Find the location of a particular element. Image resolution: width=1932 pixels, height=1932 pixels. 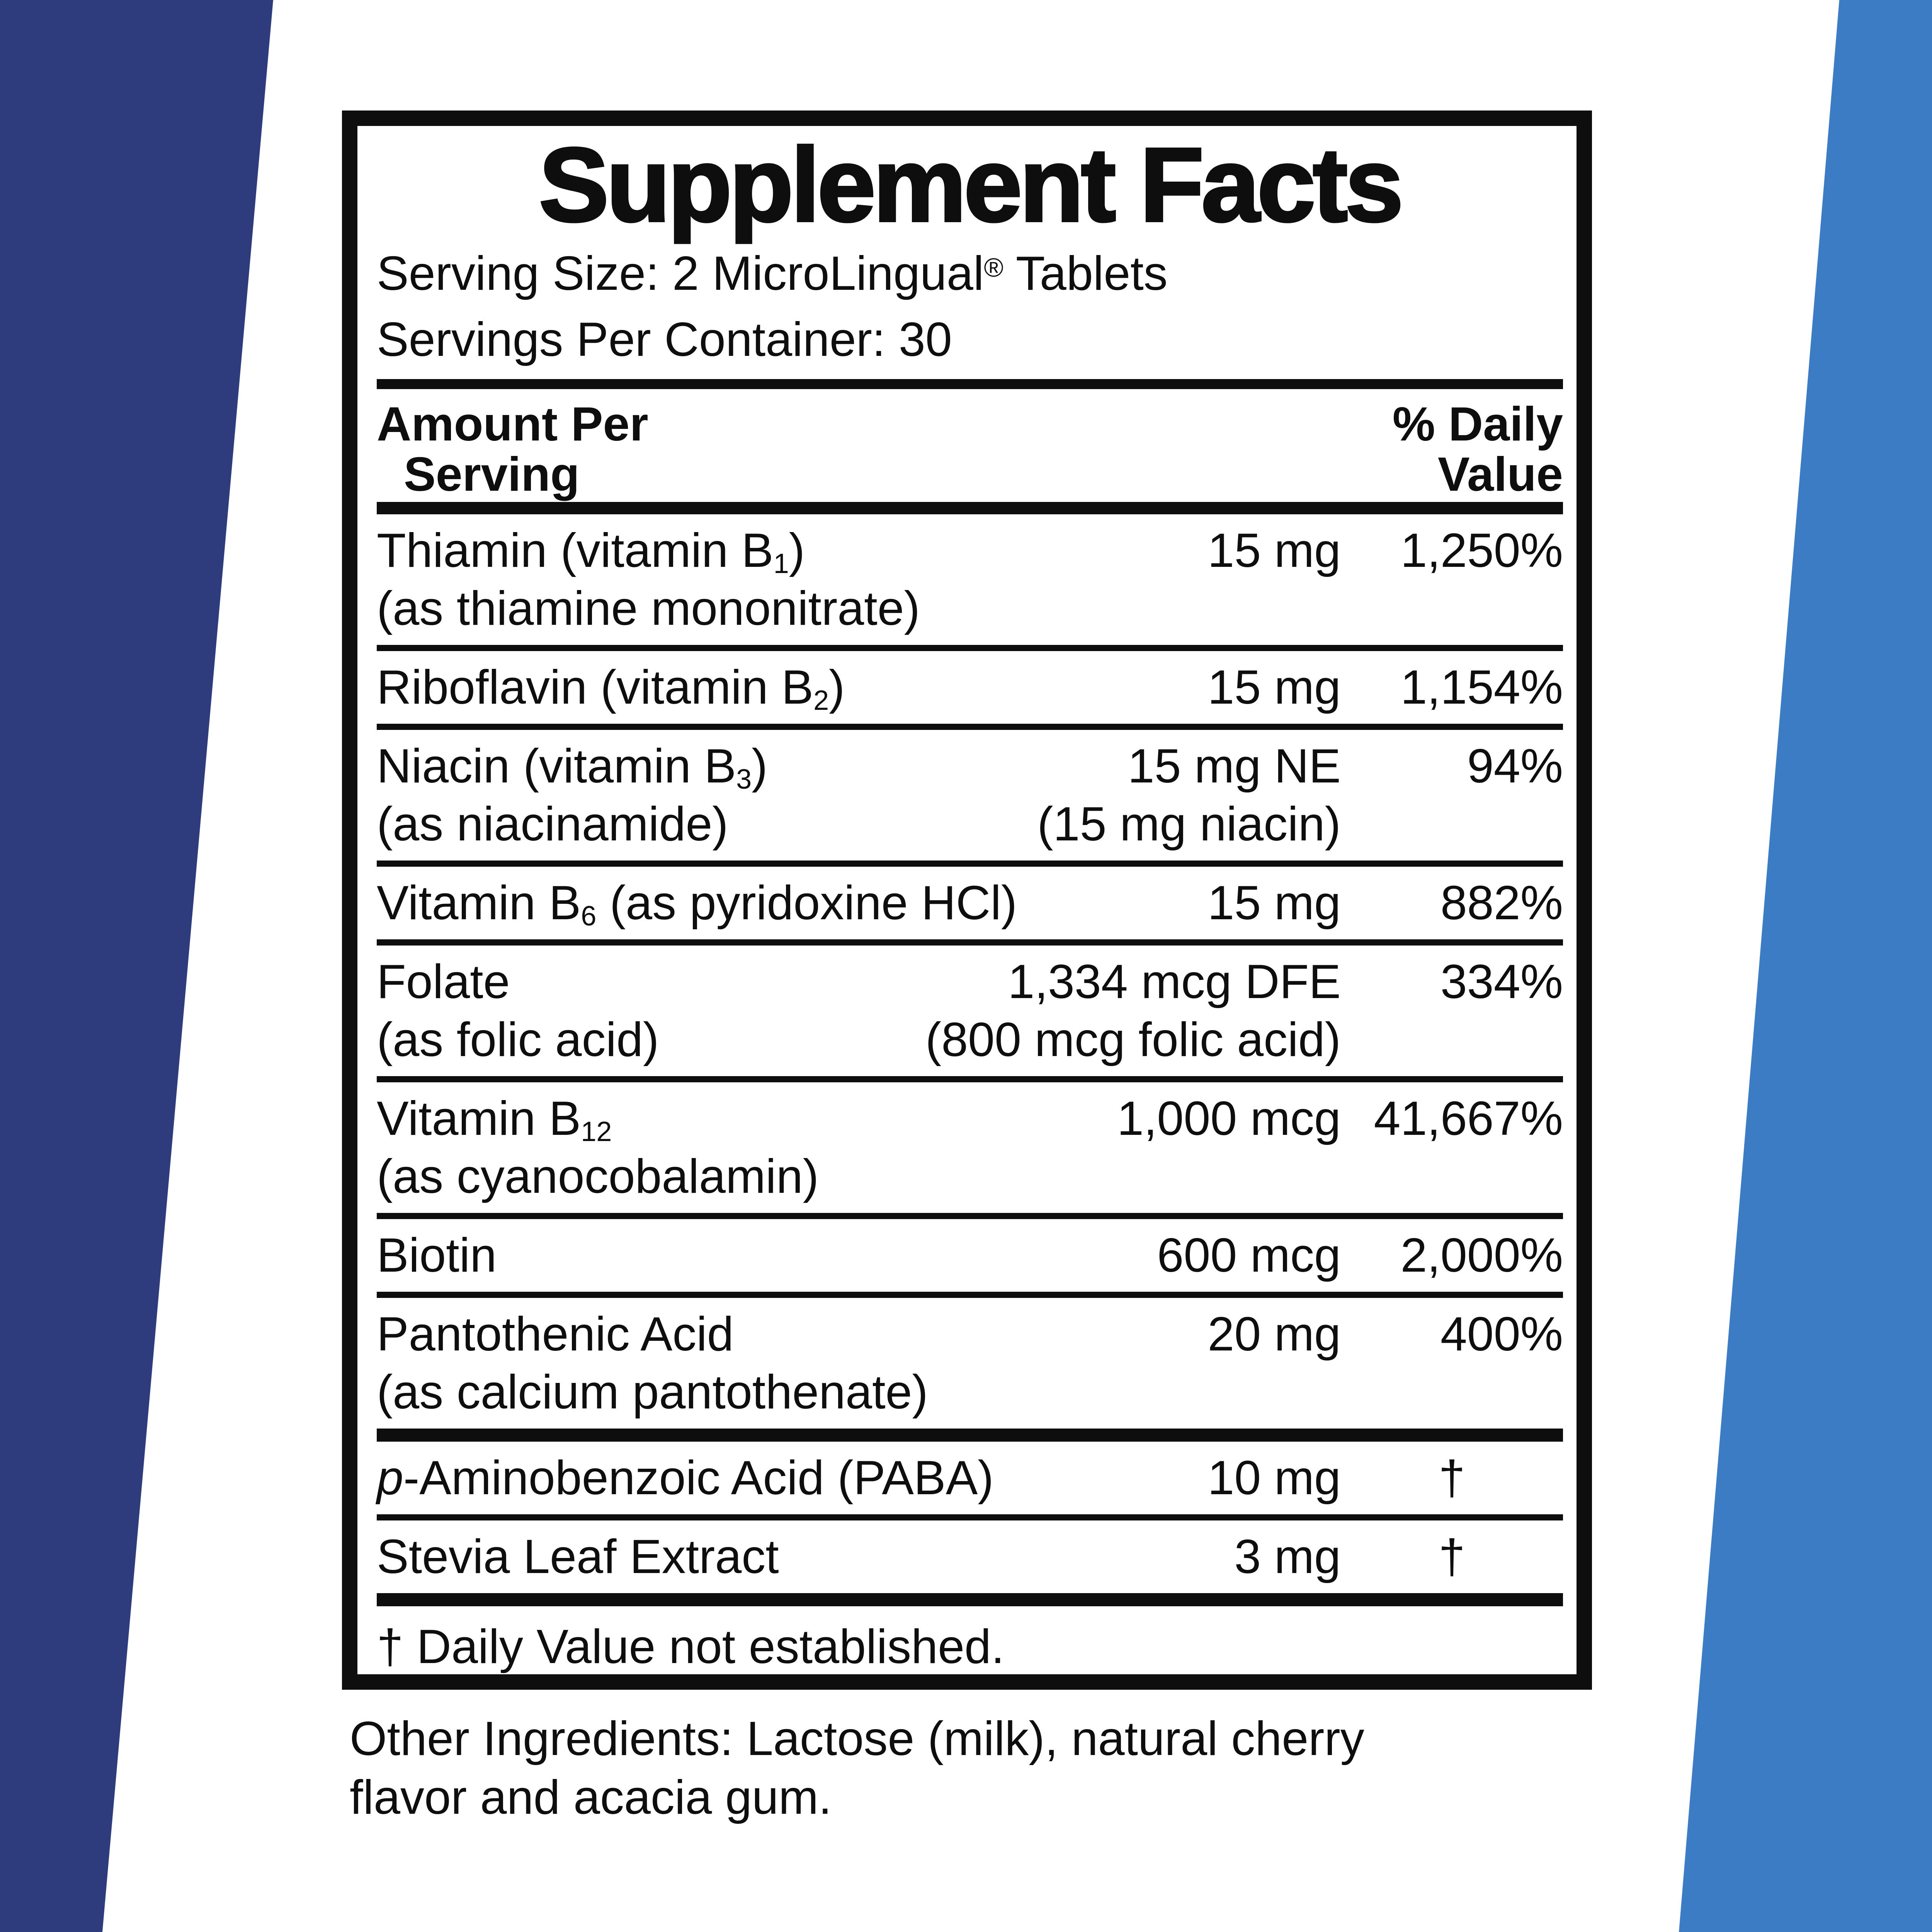

column-header-row: Amount Per Serving % Daily Value is located at coordinates (970, 450).